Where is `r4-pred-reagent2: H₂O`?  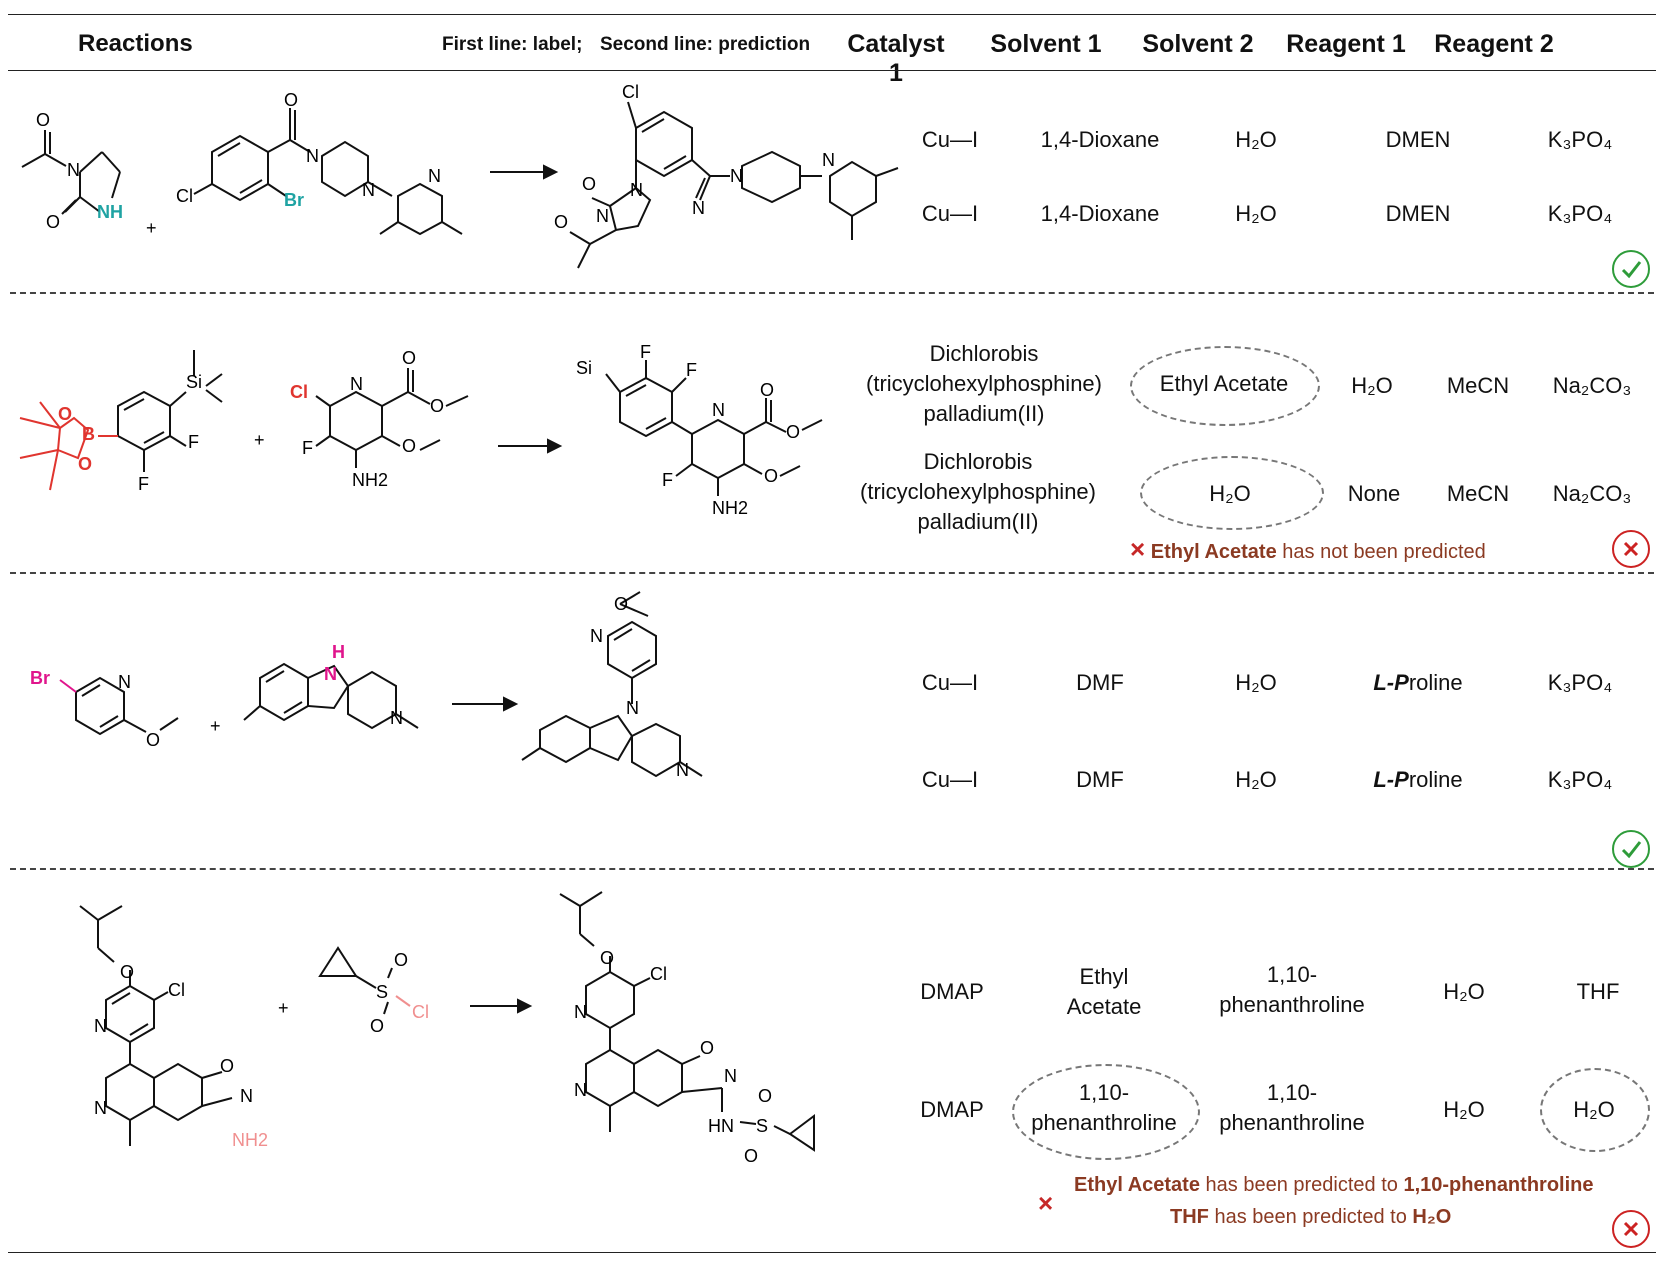
r4-pred-reagent2: H₂O is located at coordinates (1594, 1109).